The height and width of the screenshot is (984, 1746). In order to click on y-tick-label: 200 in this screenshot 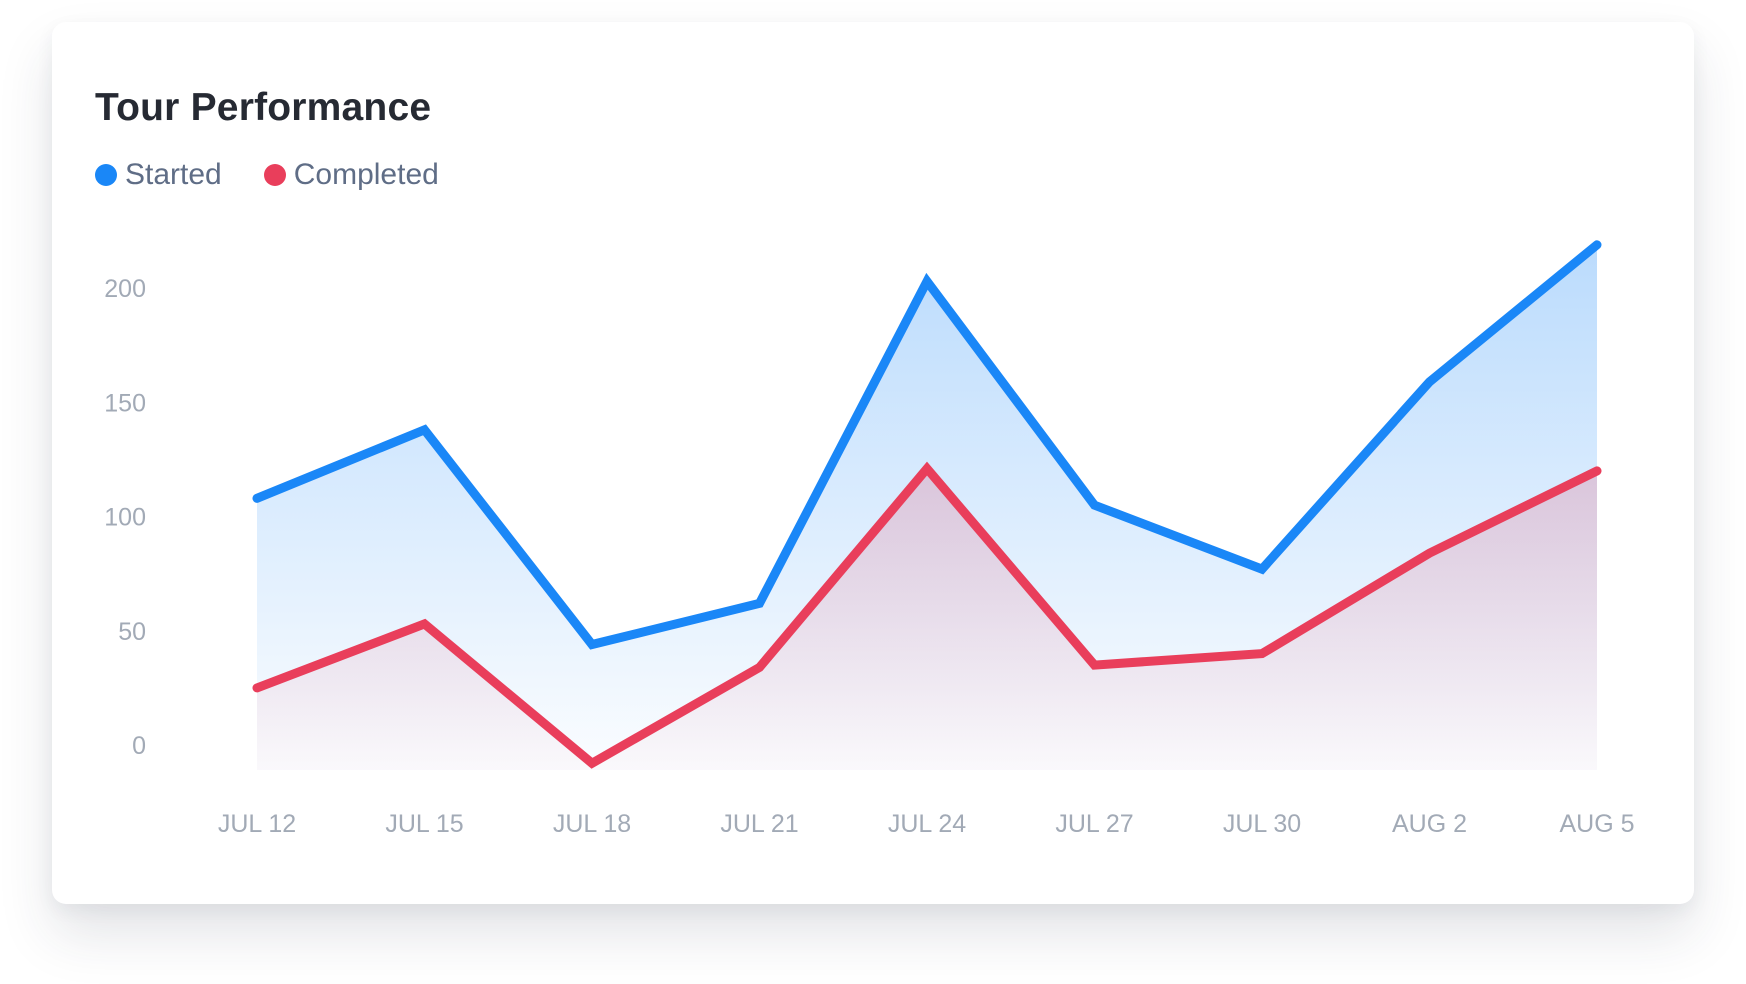, I will do `click(125, 289)`.